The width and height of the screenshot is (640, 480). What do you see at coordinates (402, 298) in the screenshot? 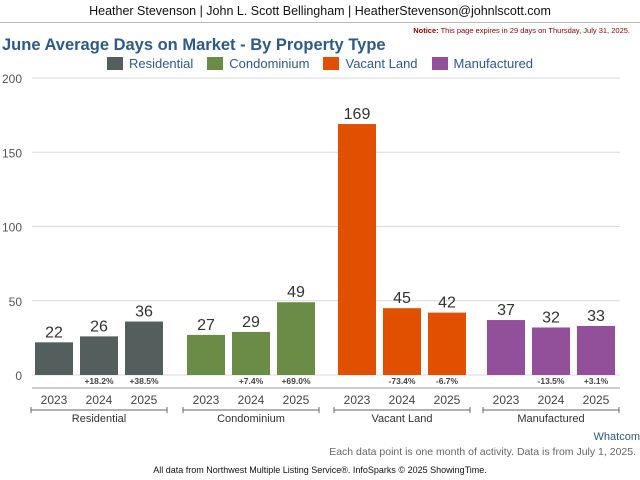
I see `data-label: 45` at bounding box center [402, 298].